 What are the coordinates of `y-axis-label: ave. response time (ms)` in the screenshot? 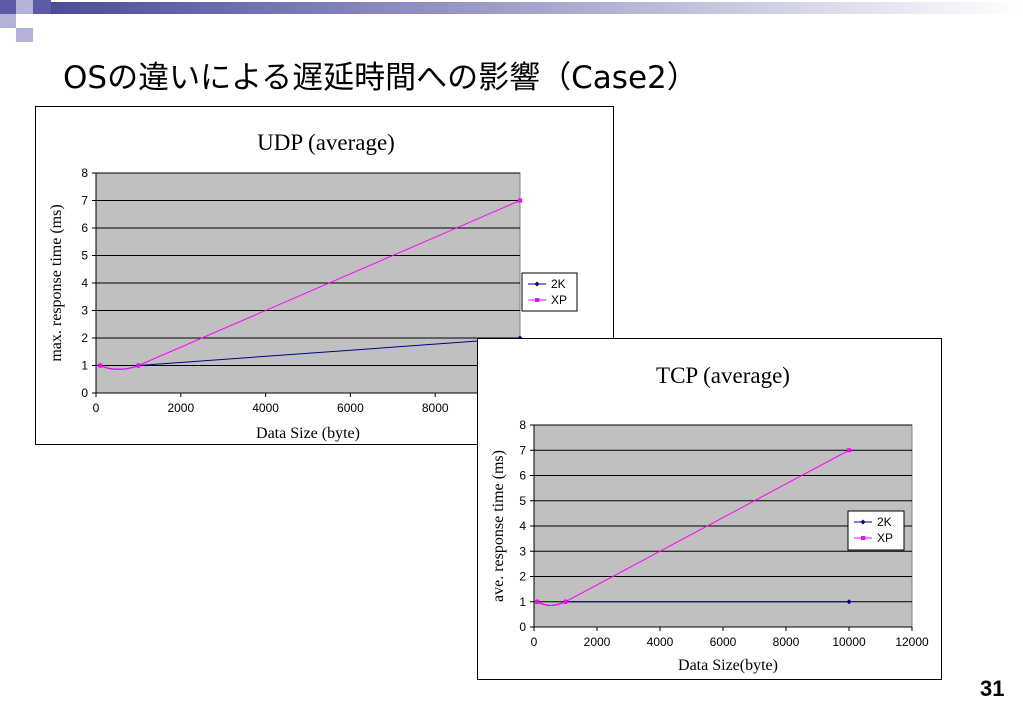 It's located at (498, 526).